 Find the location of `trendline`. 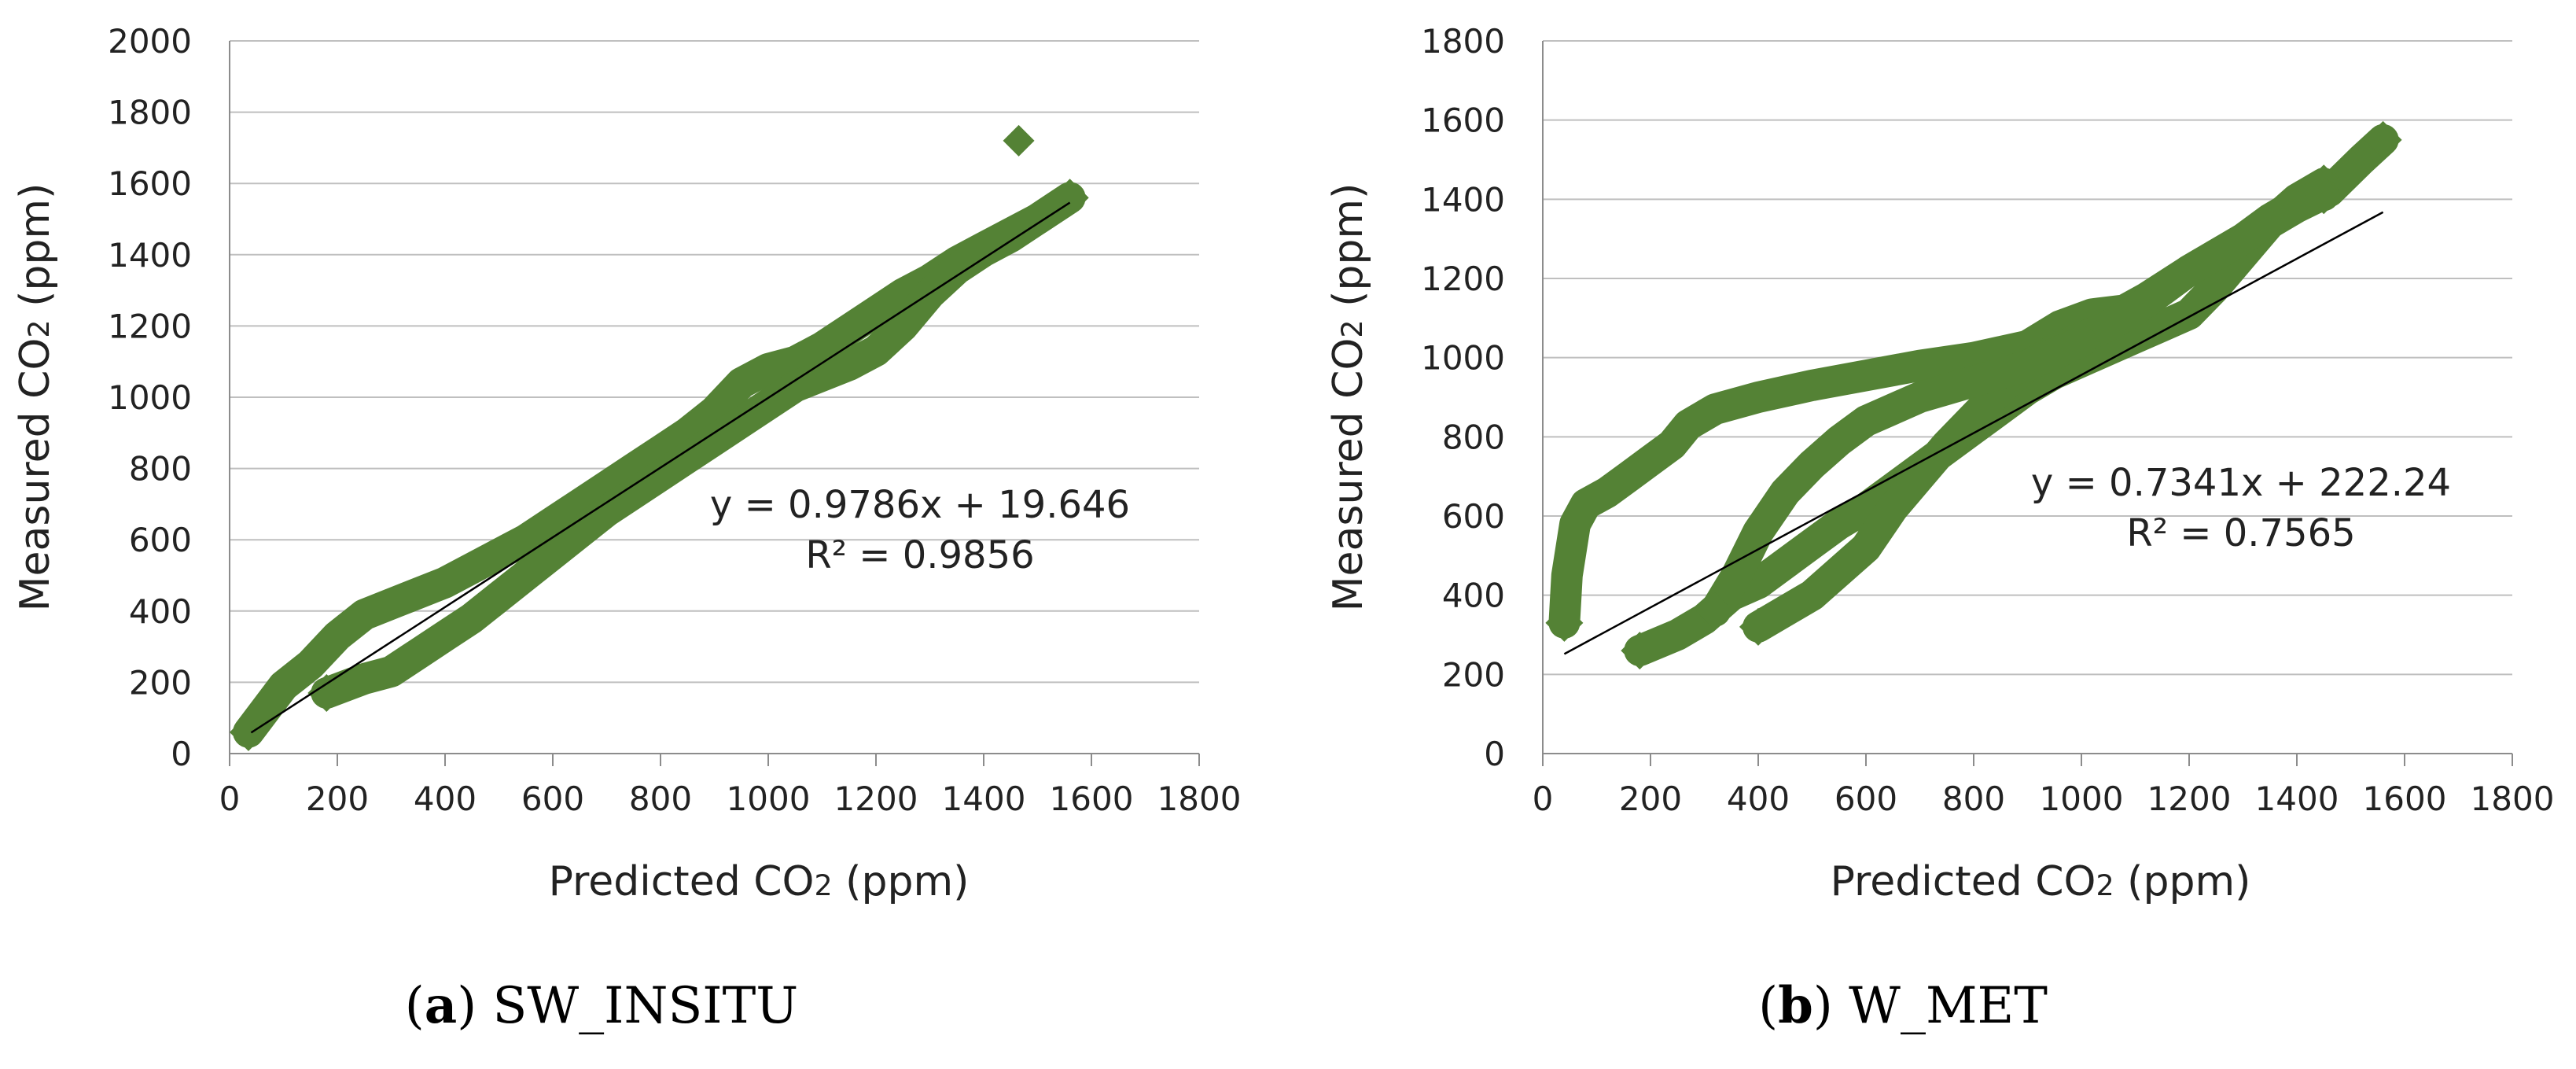

trendline is located at coordinates (1973, 433).